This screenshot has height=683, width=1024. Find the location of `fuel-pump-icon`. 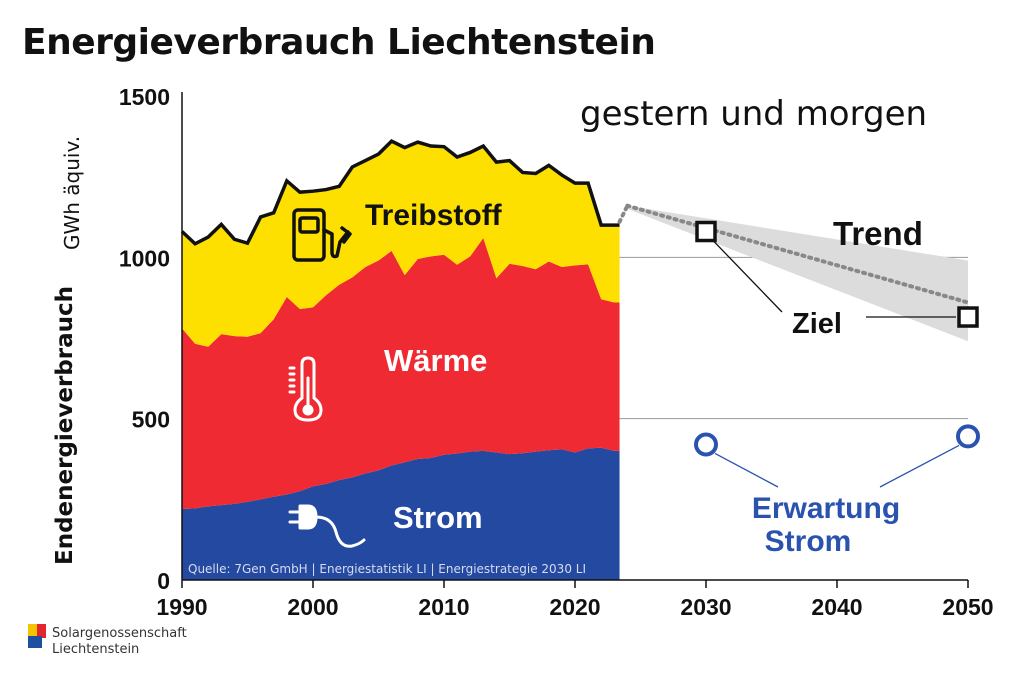

fuel-pump-icon is located at coordinates (322, 235).